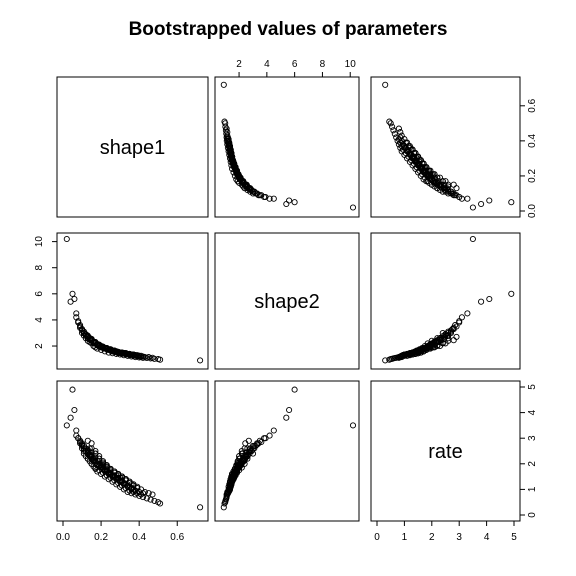  What do you see at coordinates (532, 176) in the screenshot?
I see `tick-label: 0.2` at bounding box center [532, 176].